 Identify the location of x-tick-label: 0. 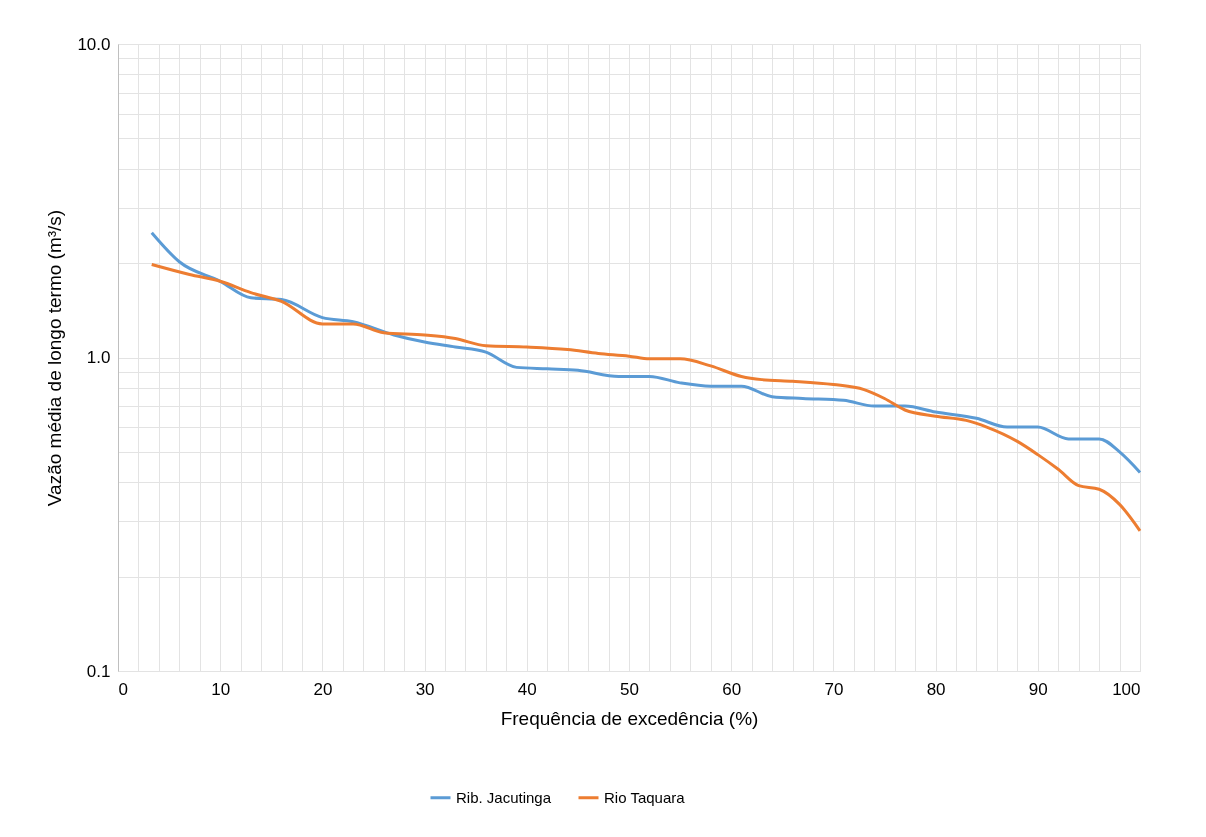
(123, 689).